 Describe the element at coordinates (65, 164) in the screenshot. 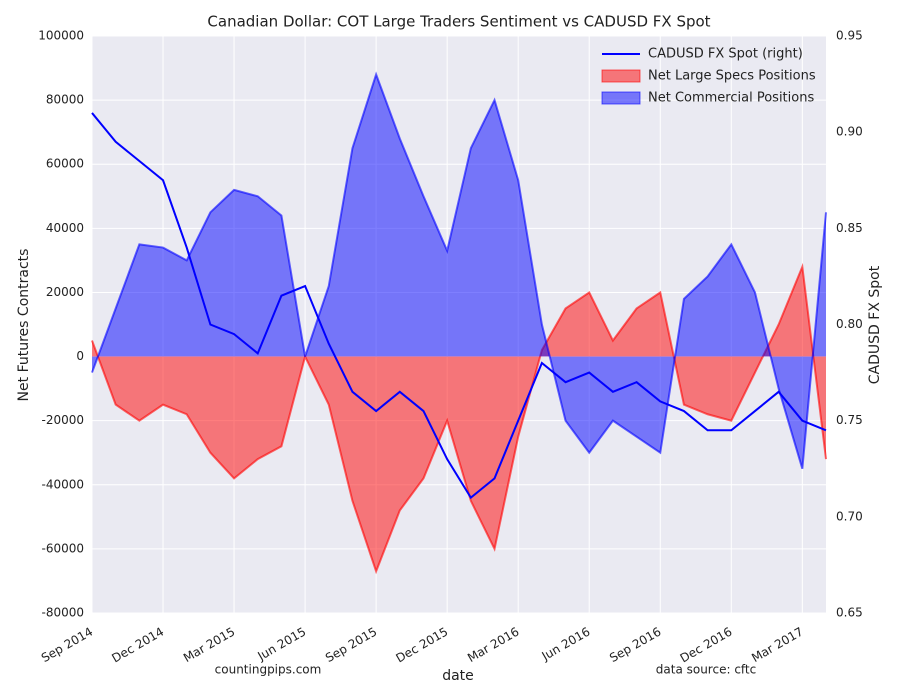

I see `y-tick-label: 60000` at that location.